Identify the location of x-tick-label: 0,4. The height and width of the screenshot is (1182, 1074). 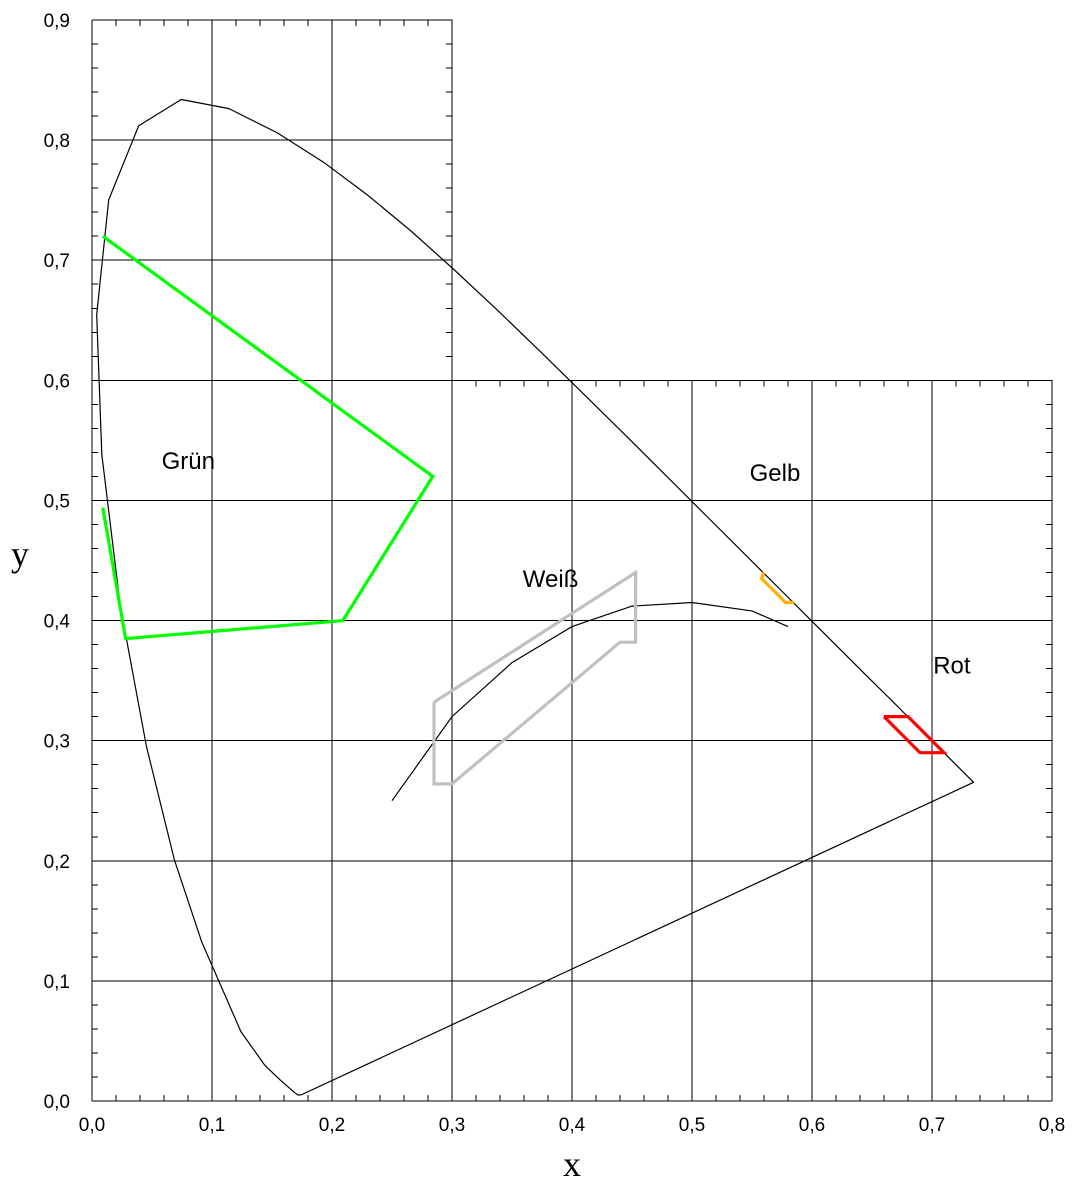
(572, 1125).